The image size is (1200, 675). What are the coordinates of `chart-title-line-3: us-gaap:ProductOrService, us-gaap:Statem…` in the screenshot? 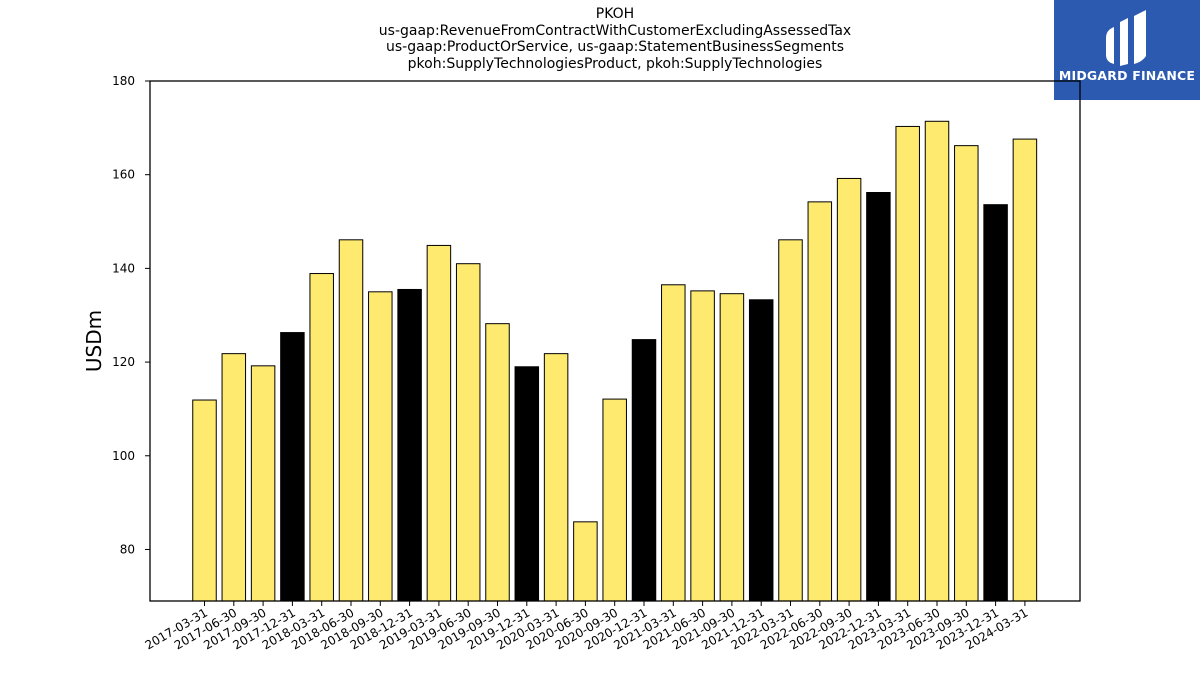 It's located at (614, 47).